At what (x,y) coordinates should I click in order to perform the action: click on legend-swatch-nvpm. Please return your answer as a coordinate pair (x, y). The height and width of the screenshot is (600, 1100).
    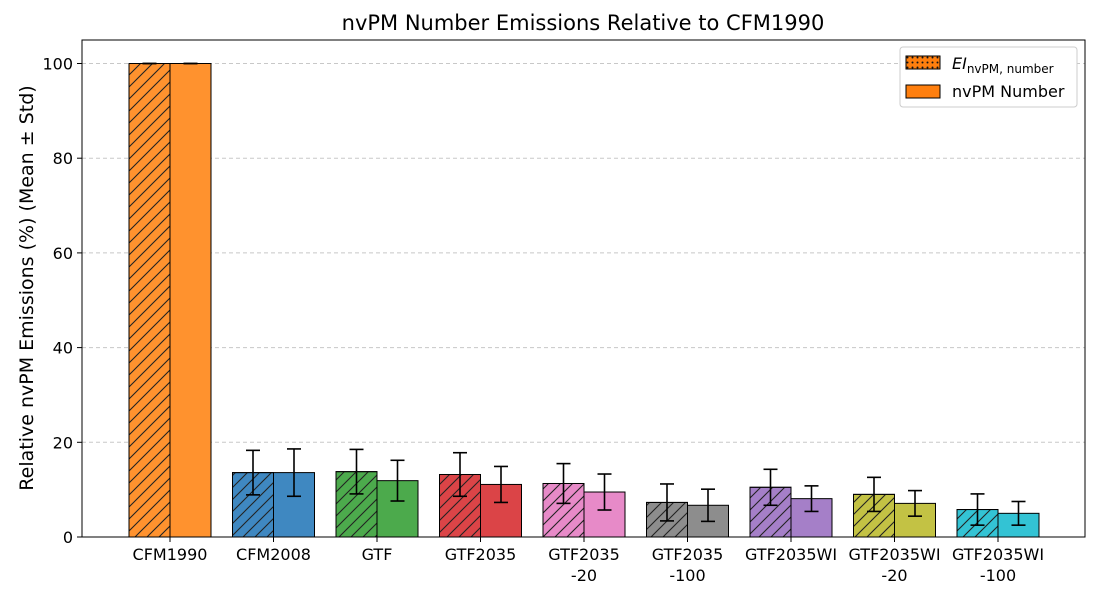
    Looking at the image, I should click on (923, 91).